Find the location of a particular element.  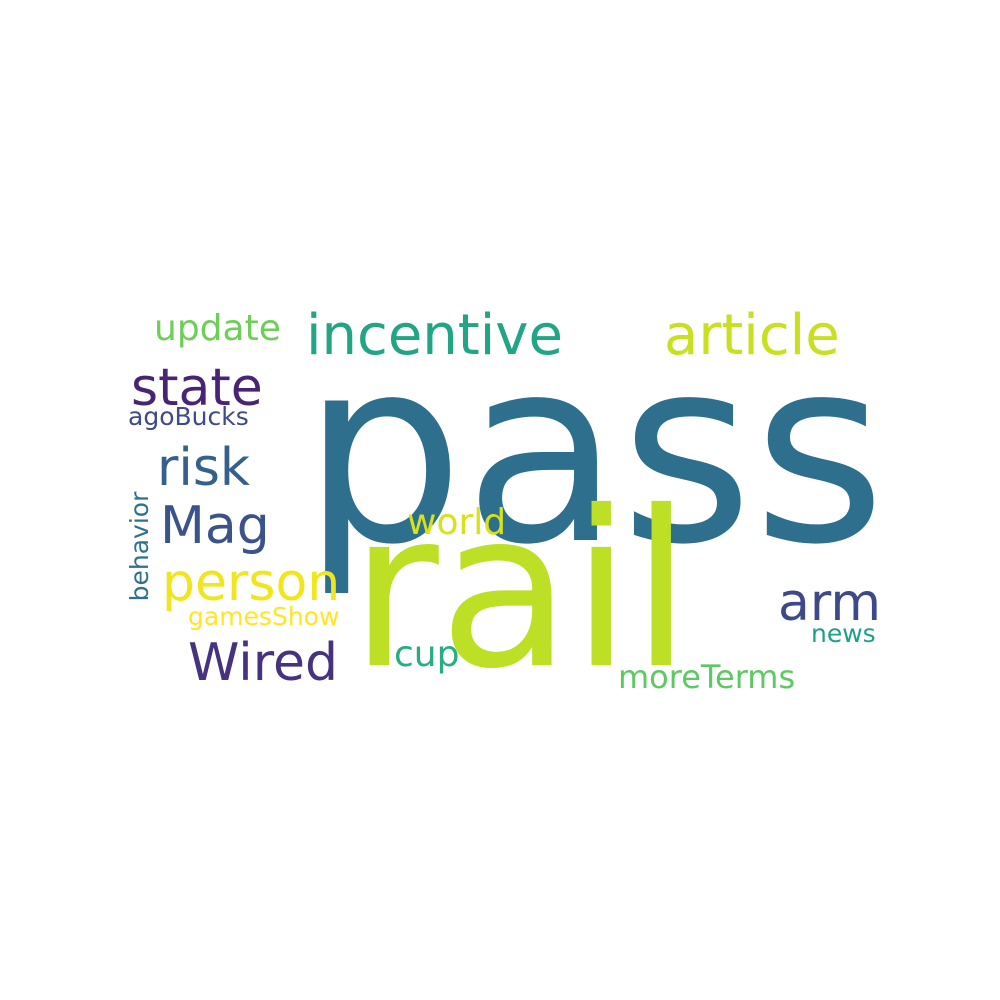

word-wired: Wired is located at coordinates (263, 663).